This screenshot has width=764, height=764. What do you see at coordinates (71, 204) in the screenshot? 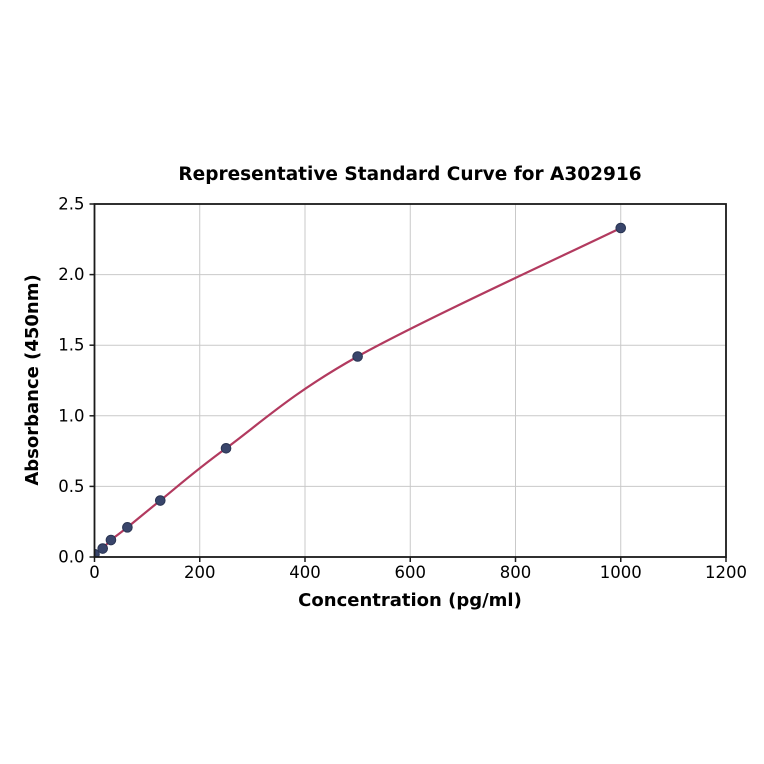
I see `y-tick-label: 2.5` at bounding box center [71, 204].